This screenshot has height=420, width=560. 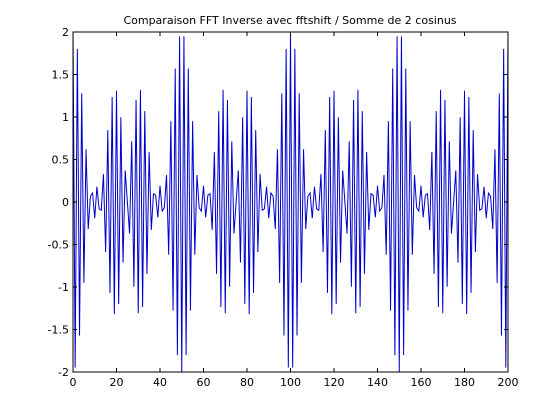 I want to click on x-tick-label: 140, so click(x=377, y=382).